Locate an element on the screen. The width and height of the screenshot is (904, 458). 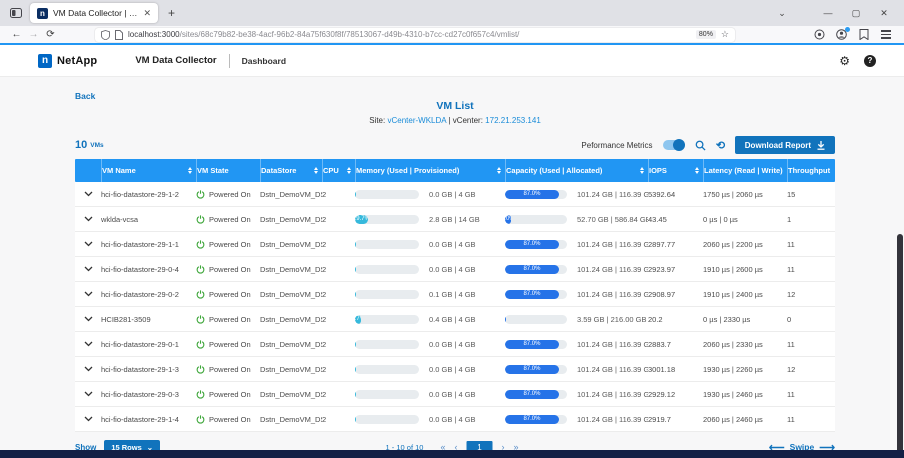
help-icon: ? is located at coordinates (870, 60).